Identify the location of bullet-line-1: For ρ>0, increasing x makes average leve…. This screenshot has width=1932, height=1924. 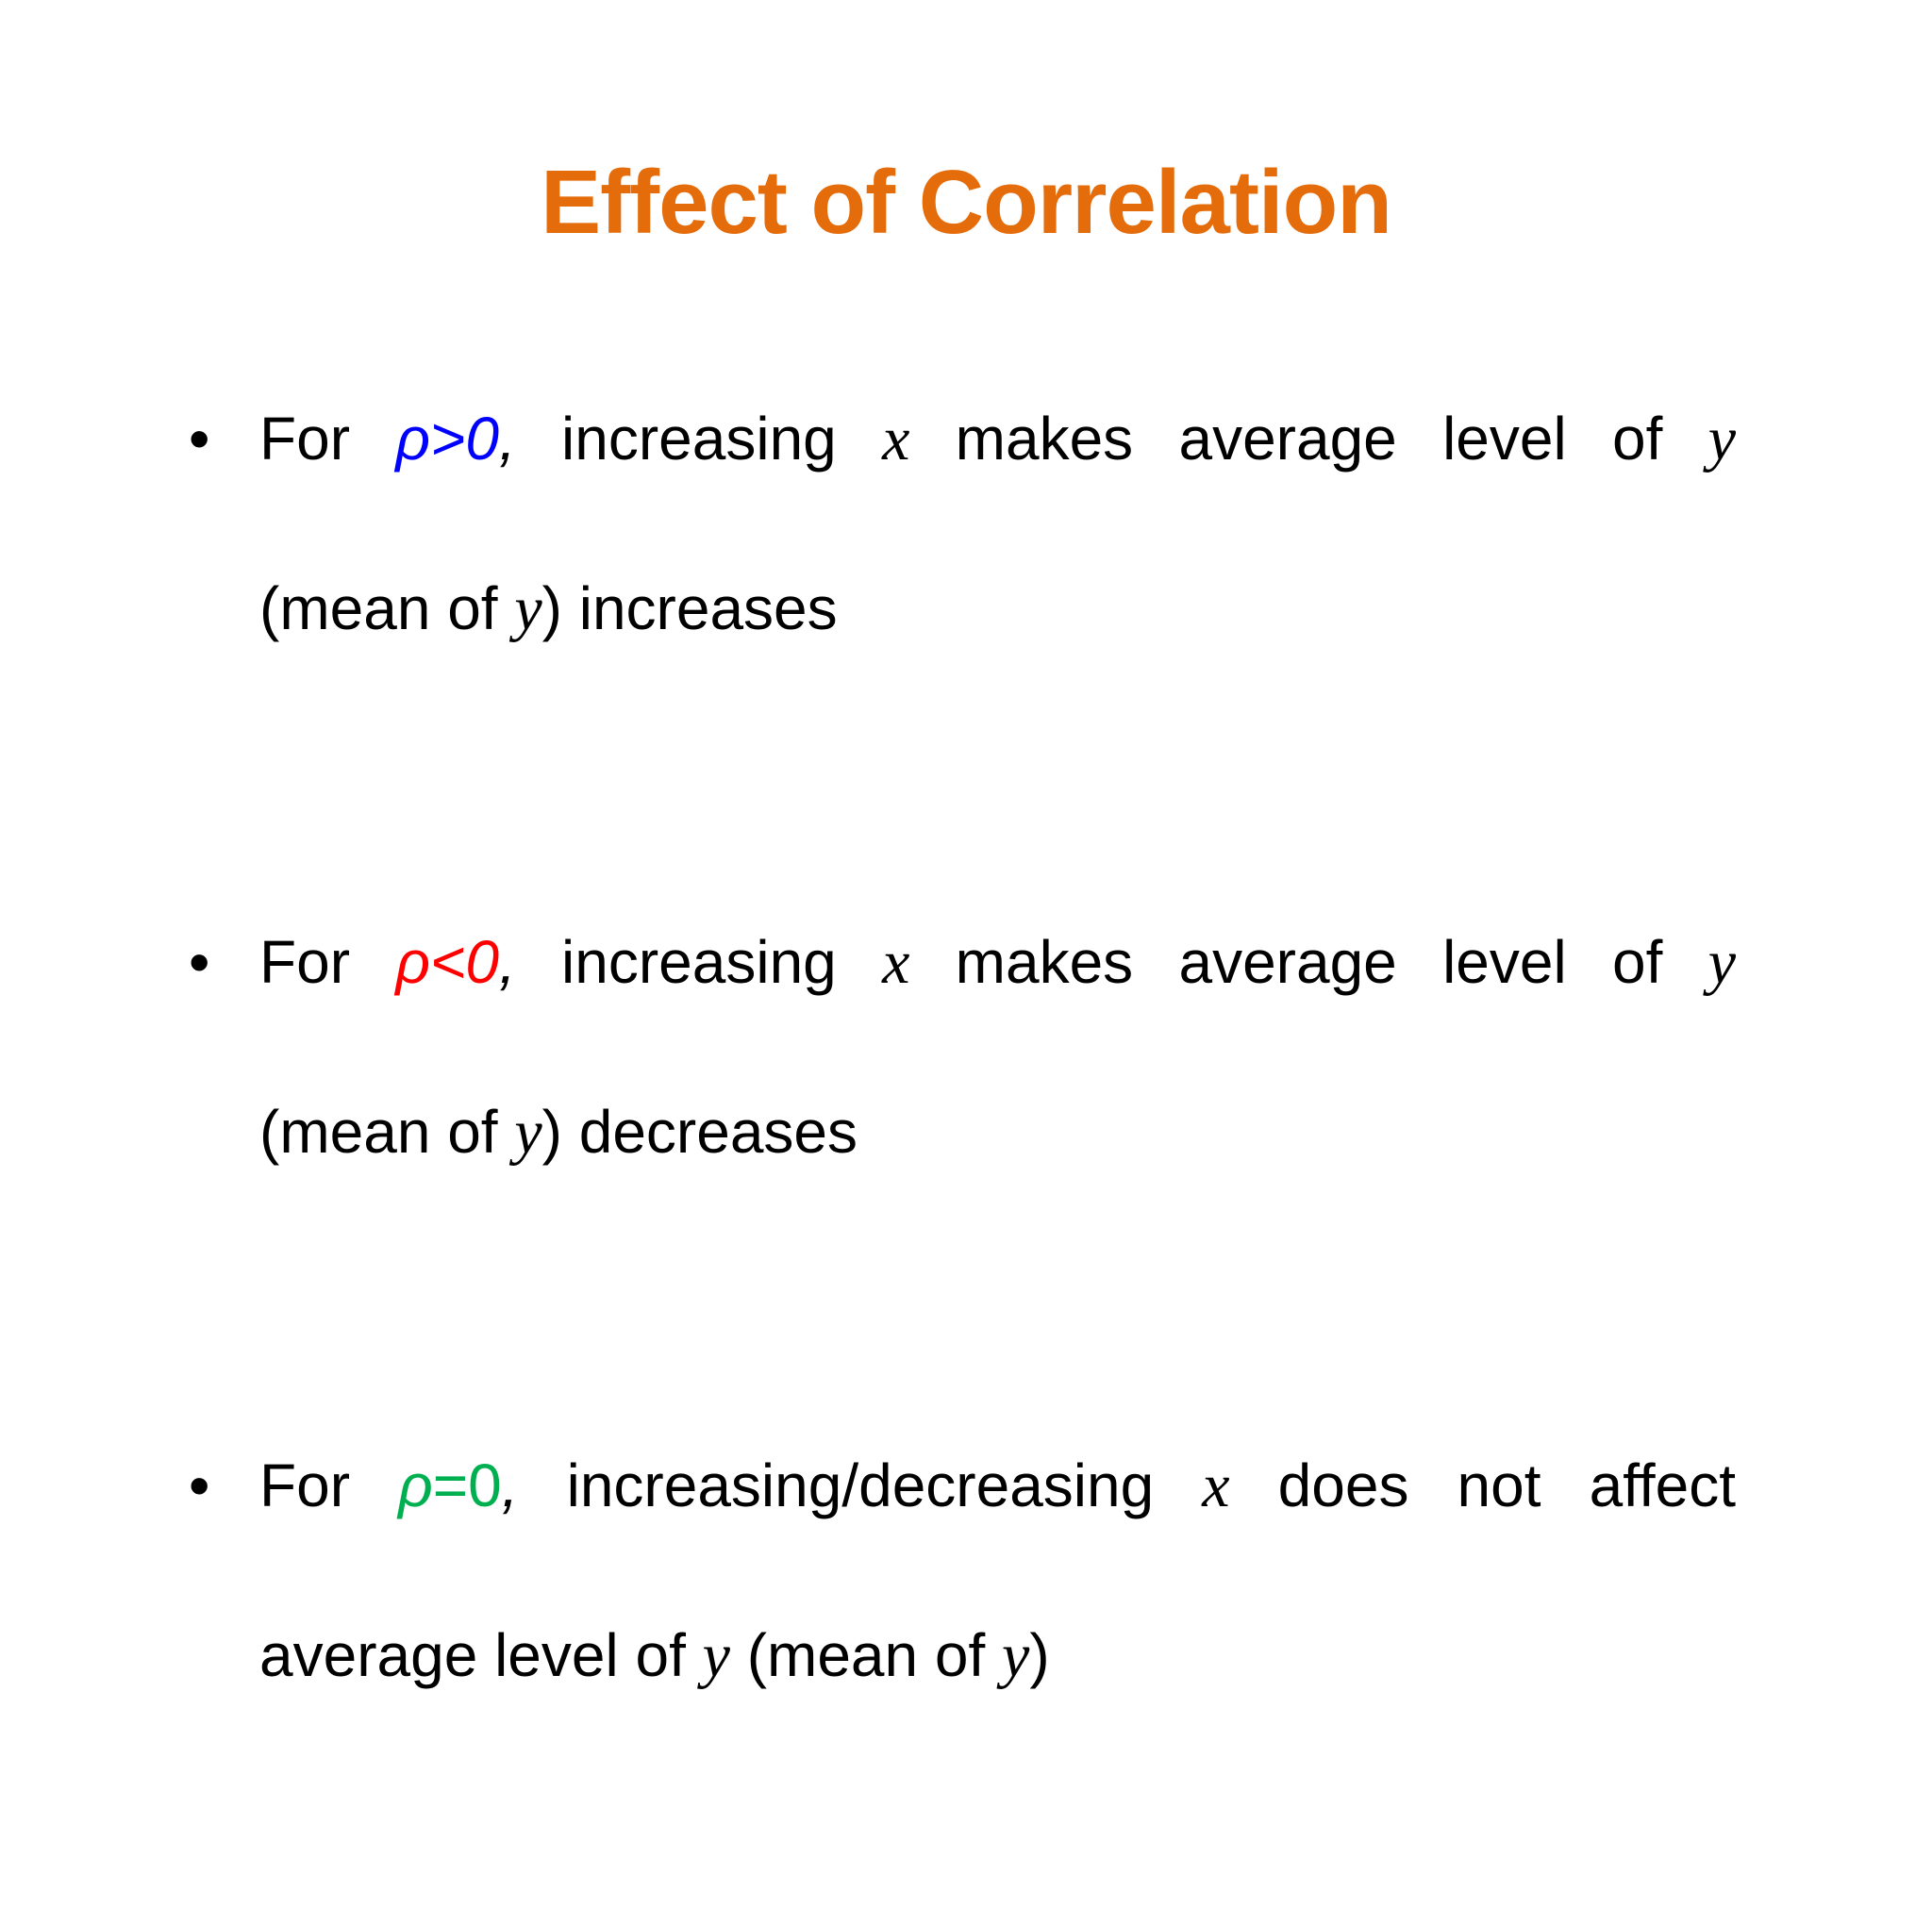
(998, 438).